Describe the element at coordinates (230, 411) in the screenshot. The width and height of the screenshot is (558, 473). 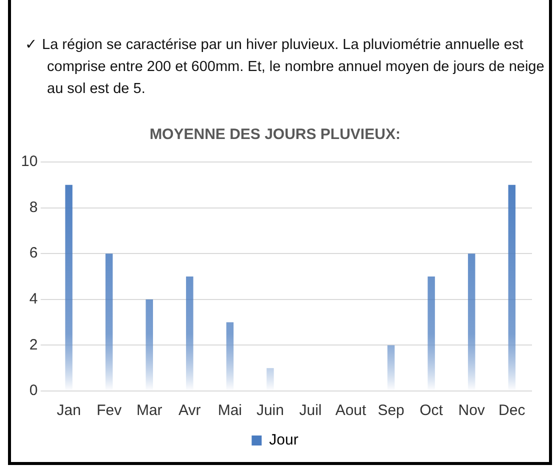
I see `x-tick-label: Mai` at that location.